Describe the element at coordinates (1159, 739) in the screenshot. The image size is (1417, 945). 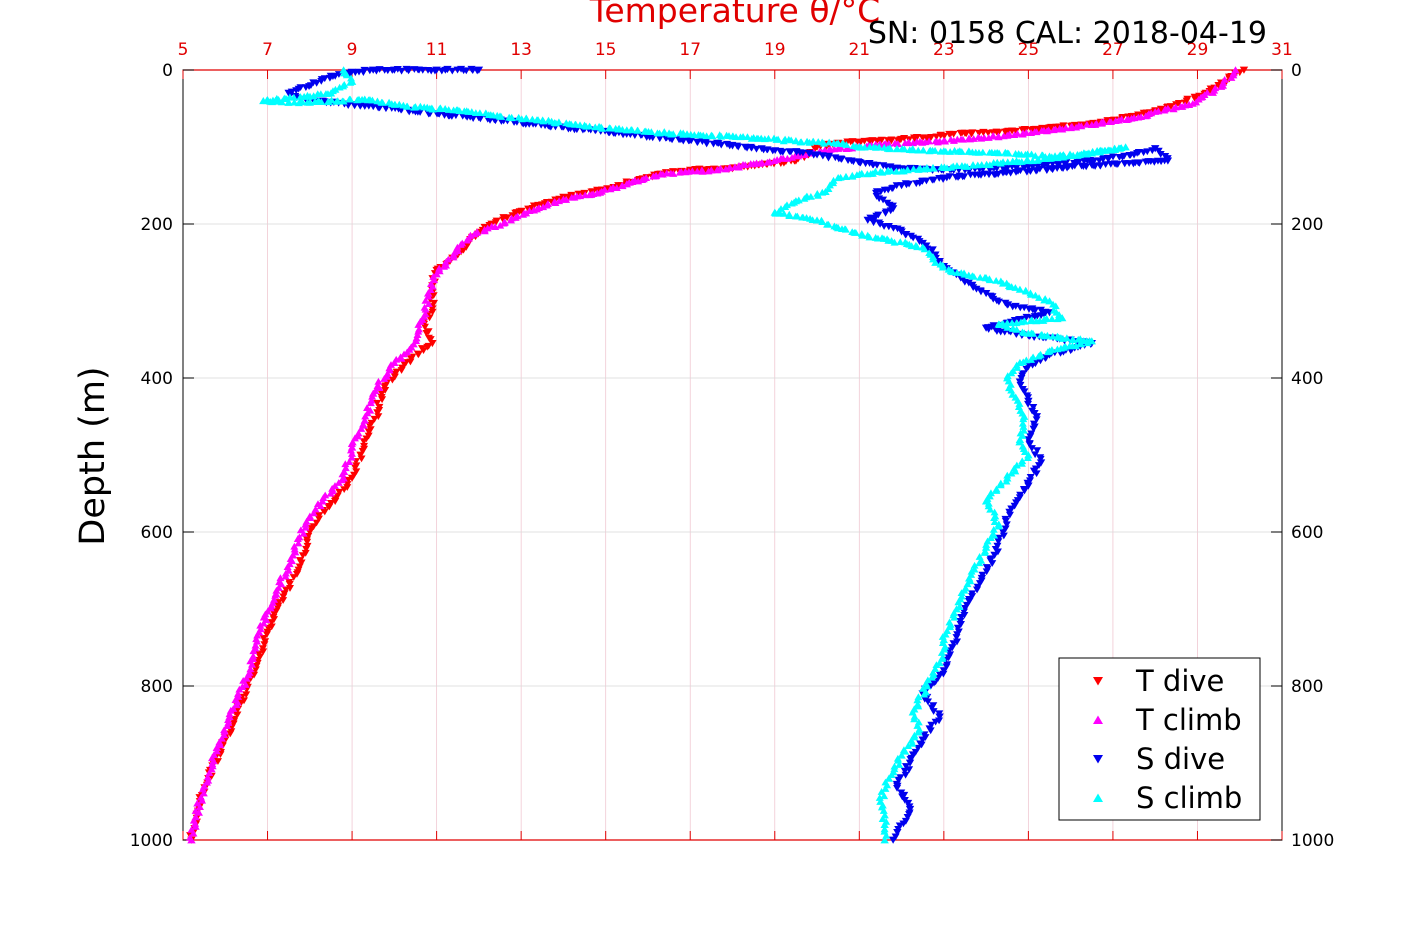
I see `legend: T dive T climb S dive S climb` at that location.